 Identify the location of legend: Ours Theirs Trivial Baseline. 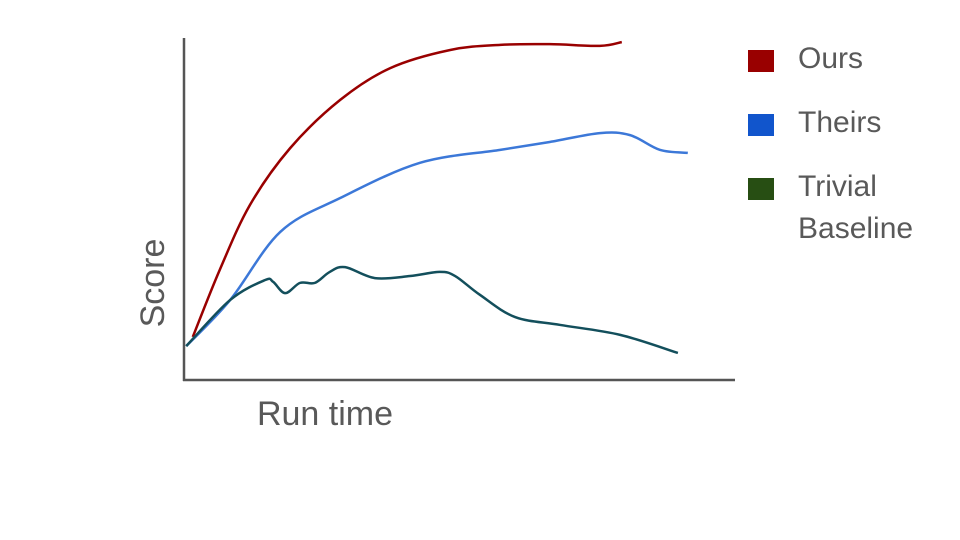
(846, 155).